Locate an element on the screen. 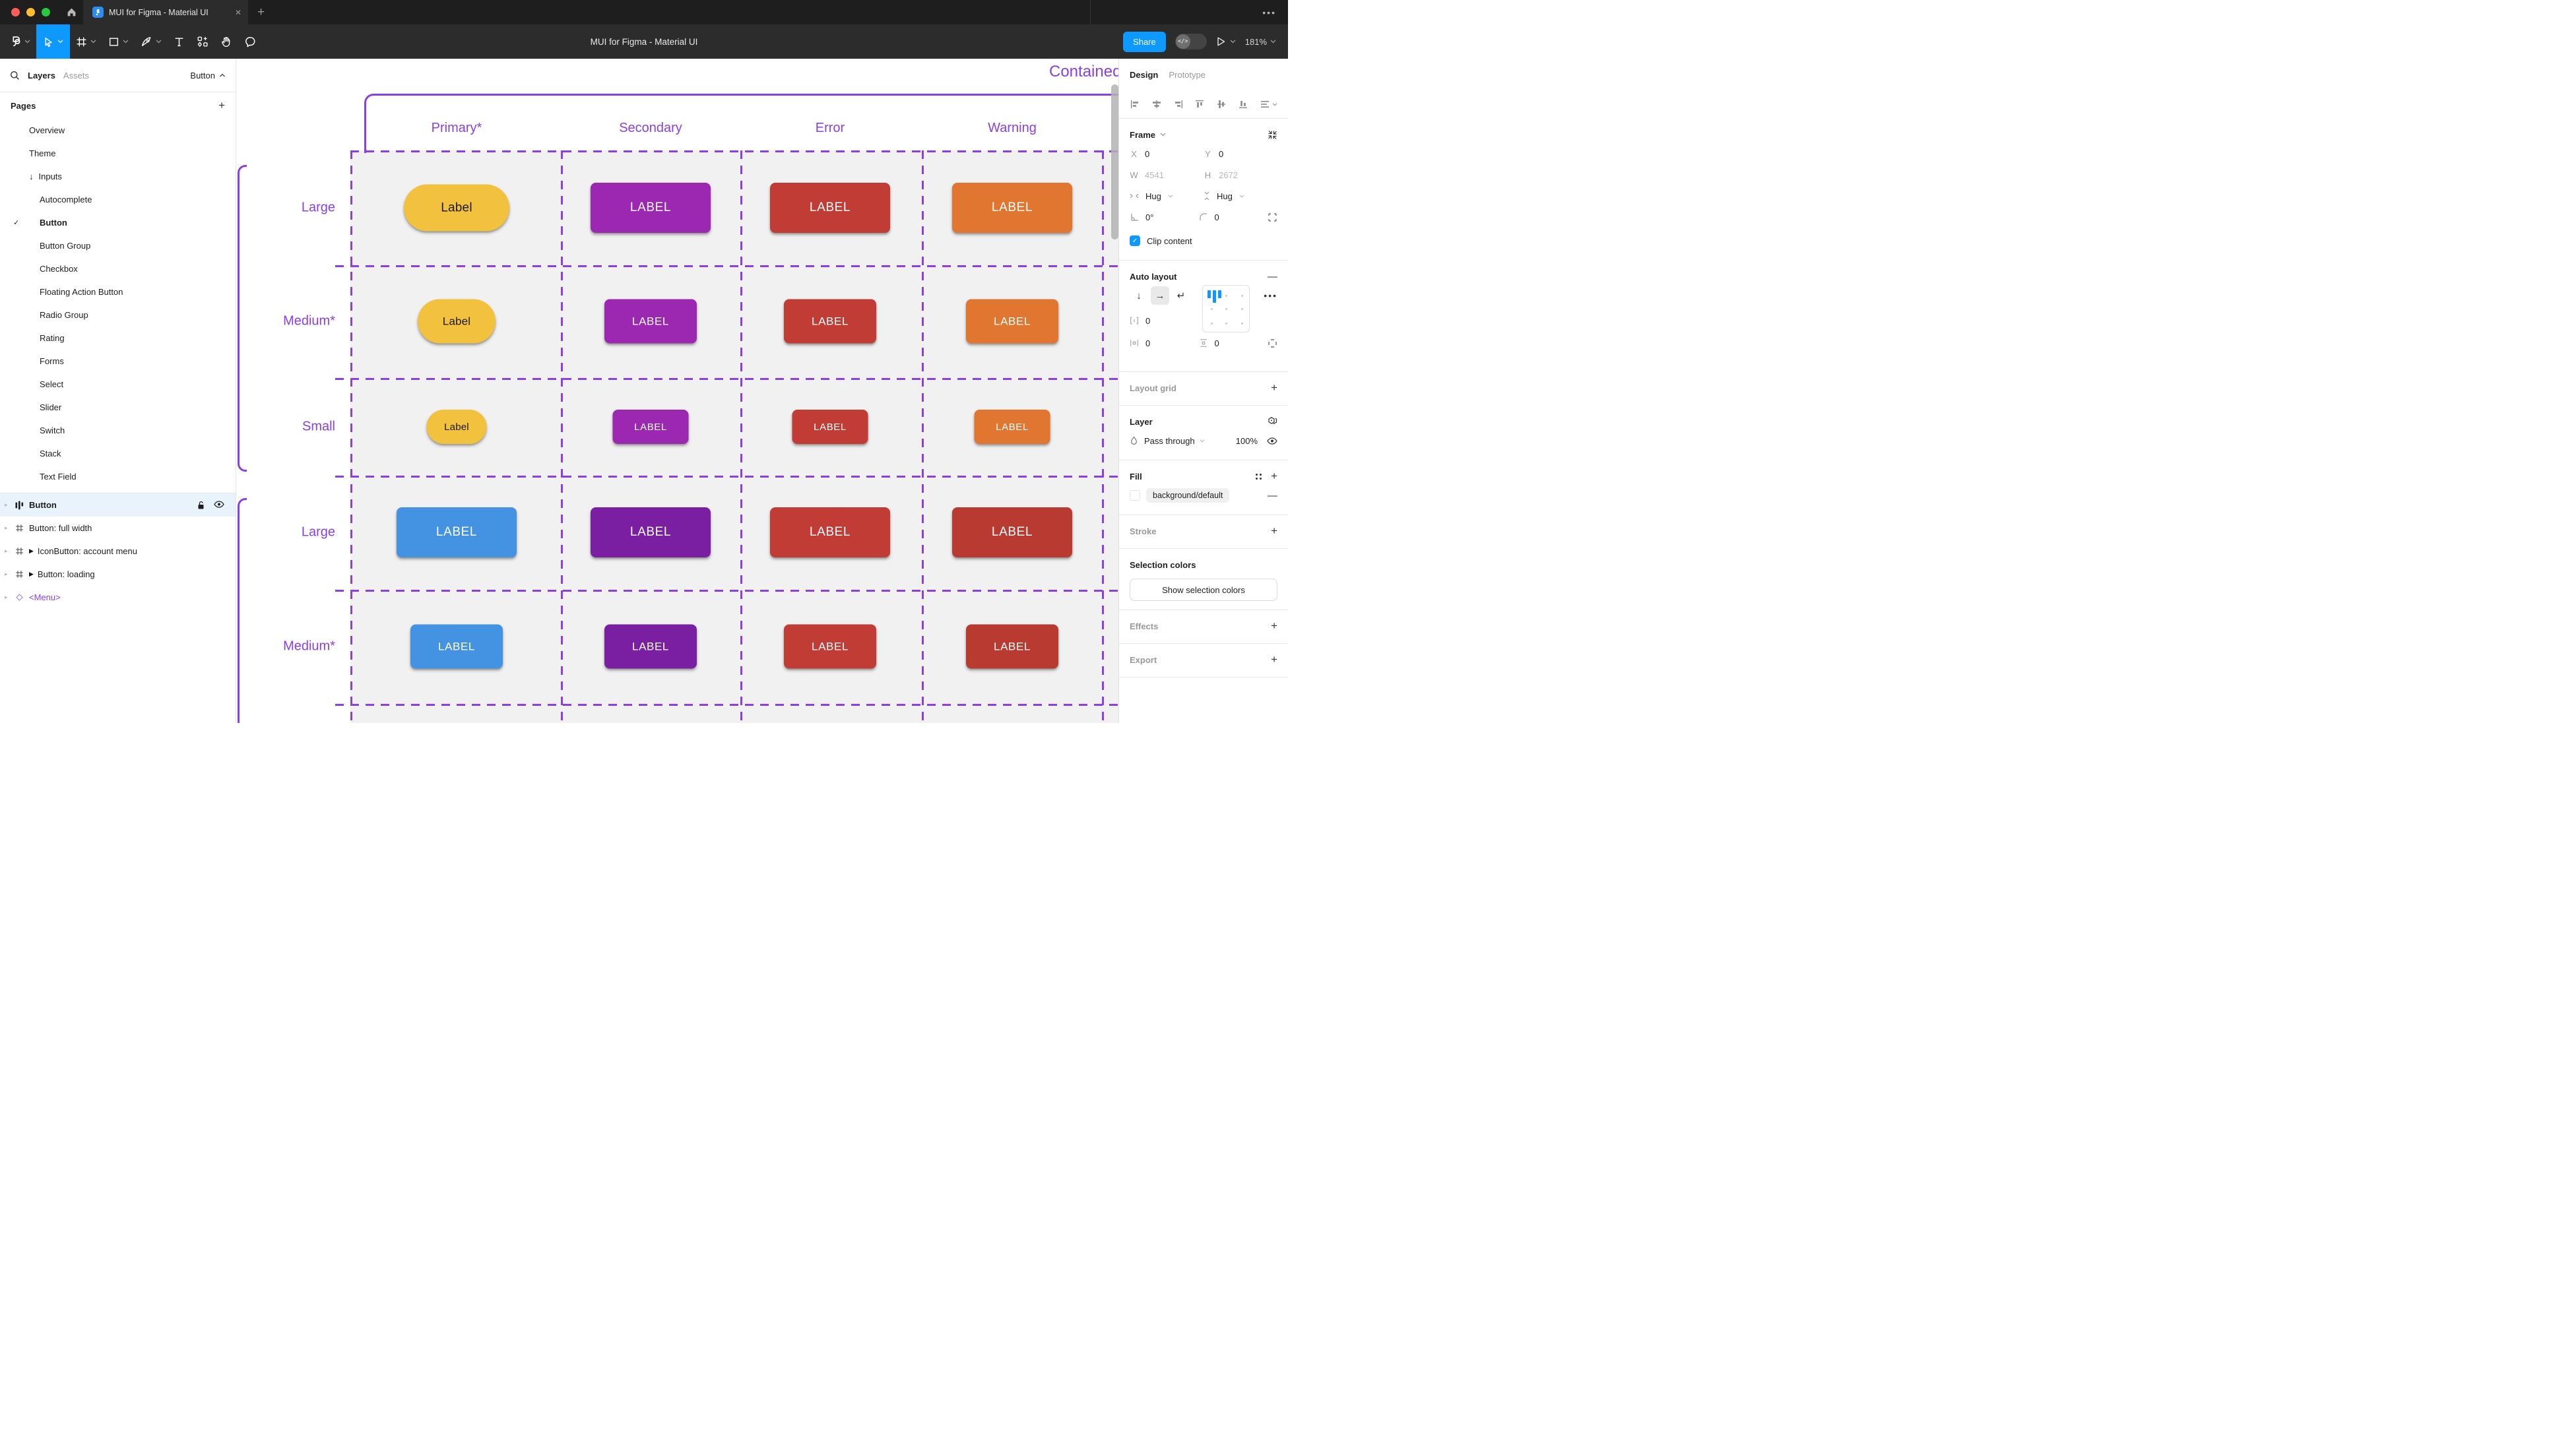 The width and height of the screenshot is (2576, 1446). page-item-slider: Slider is located at coordinates (118, 407).